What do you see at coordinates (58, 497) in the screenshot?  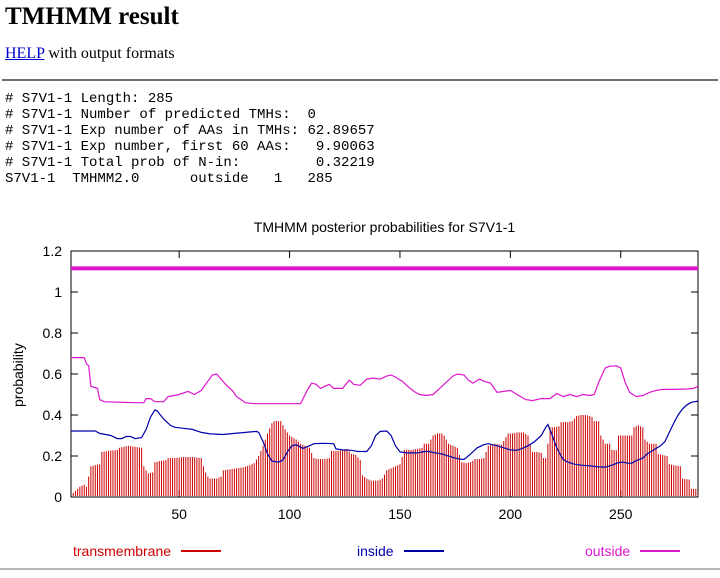 I see `y-tick-label: 0` at bounding box center [58, 497].